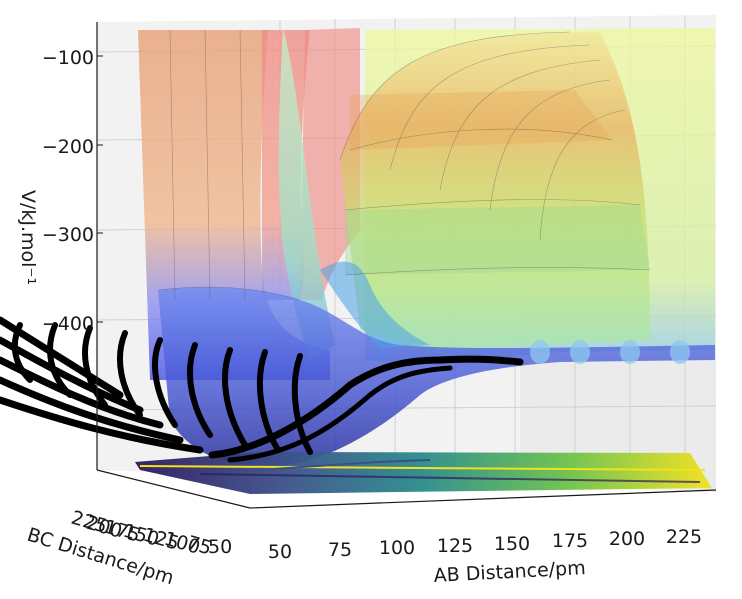  I want to click on x-axis-label: AB Distance/pm, so click(509, 572).